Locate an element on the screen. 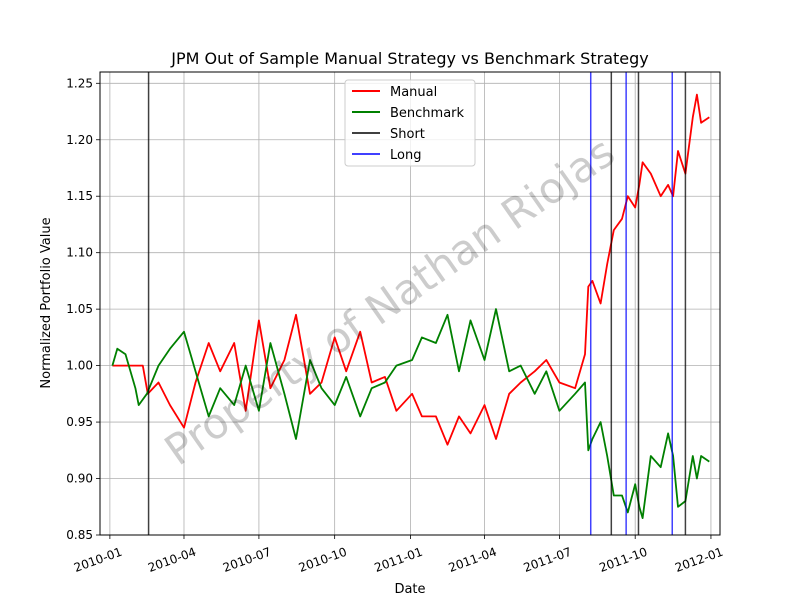 The height and width of the screenshot is (600, 800). legend-box is located at coordinates (410, 123).